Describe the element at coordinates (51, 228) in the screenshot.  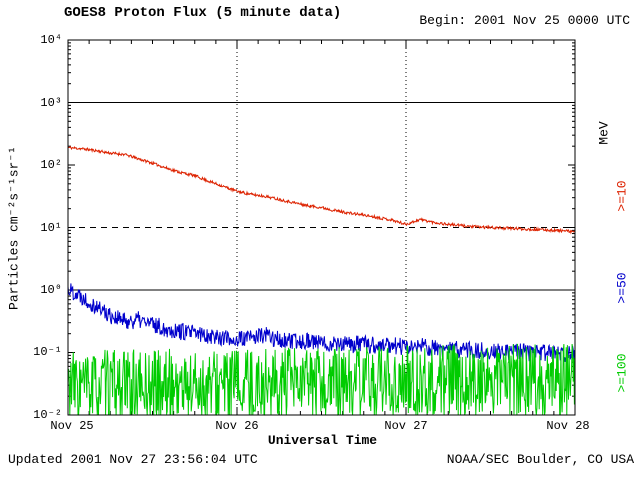
I see `y-tick-1e1: 10¹` at that location.